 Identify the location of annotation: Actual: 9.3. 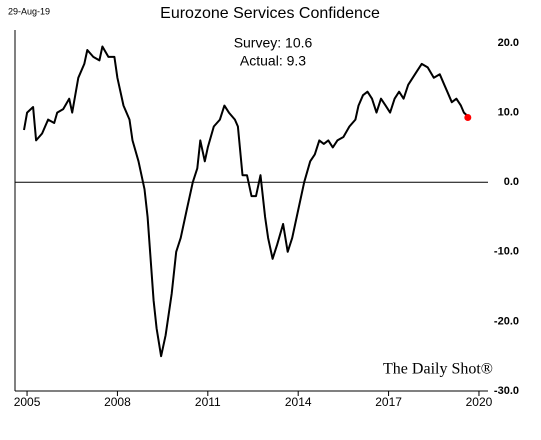
(273, 61).